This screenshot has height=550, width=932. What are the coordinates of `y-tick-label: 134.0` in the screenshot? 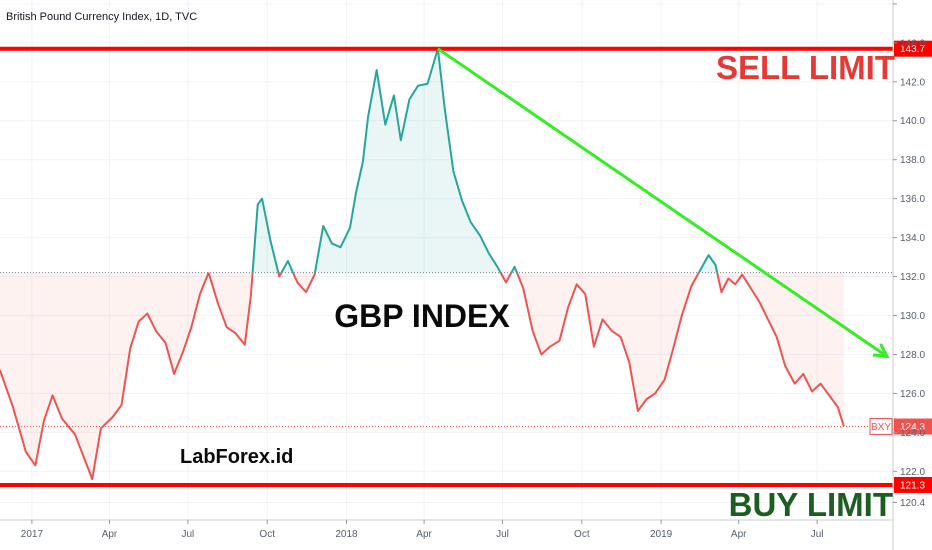 It's located at (912, 238).